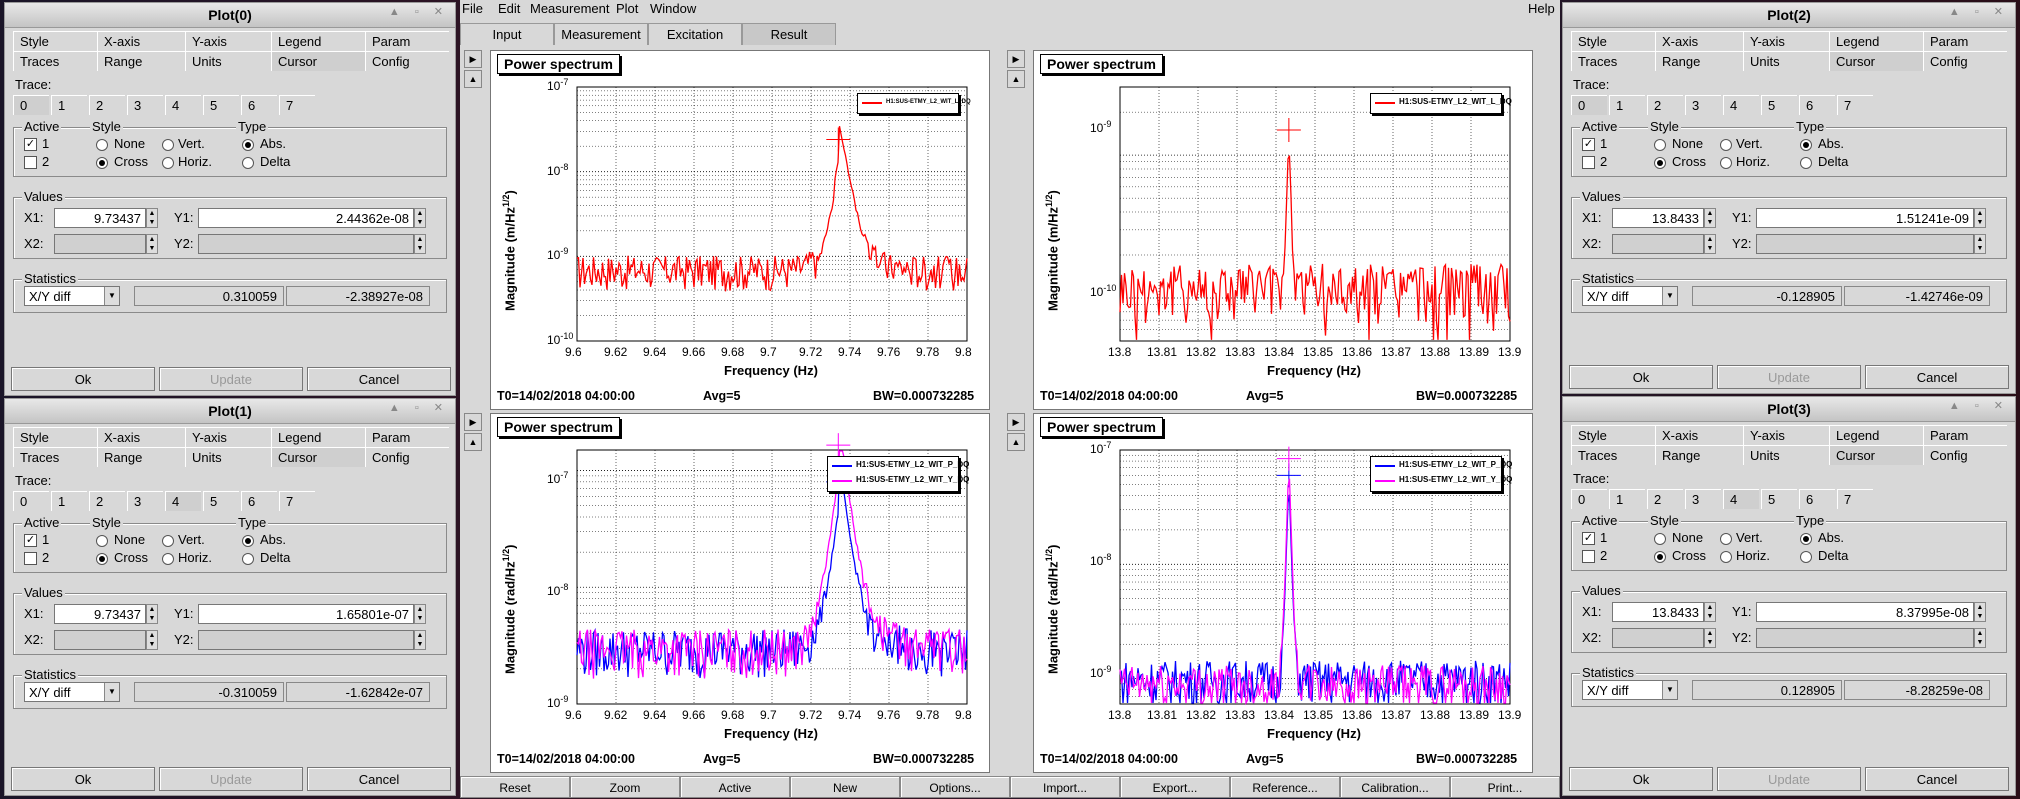 Image resolution: width=2020 pixels, height=799 pixels. What do you see at coordinates (625, 787) in the screenshot?
I see `toolbar-button: Zoom` at bounding box center [625, 787].